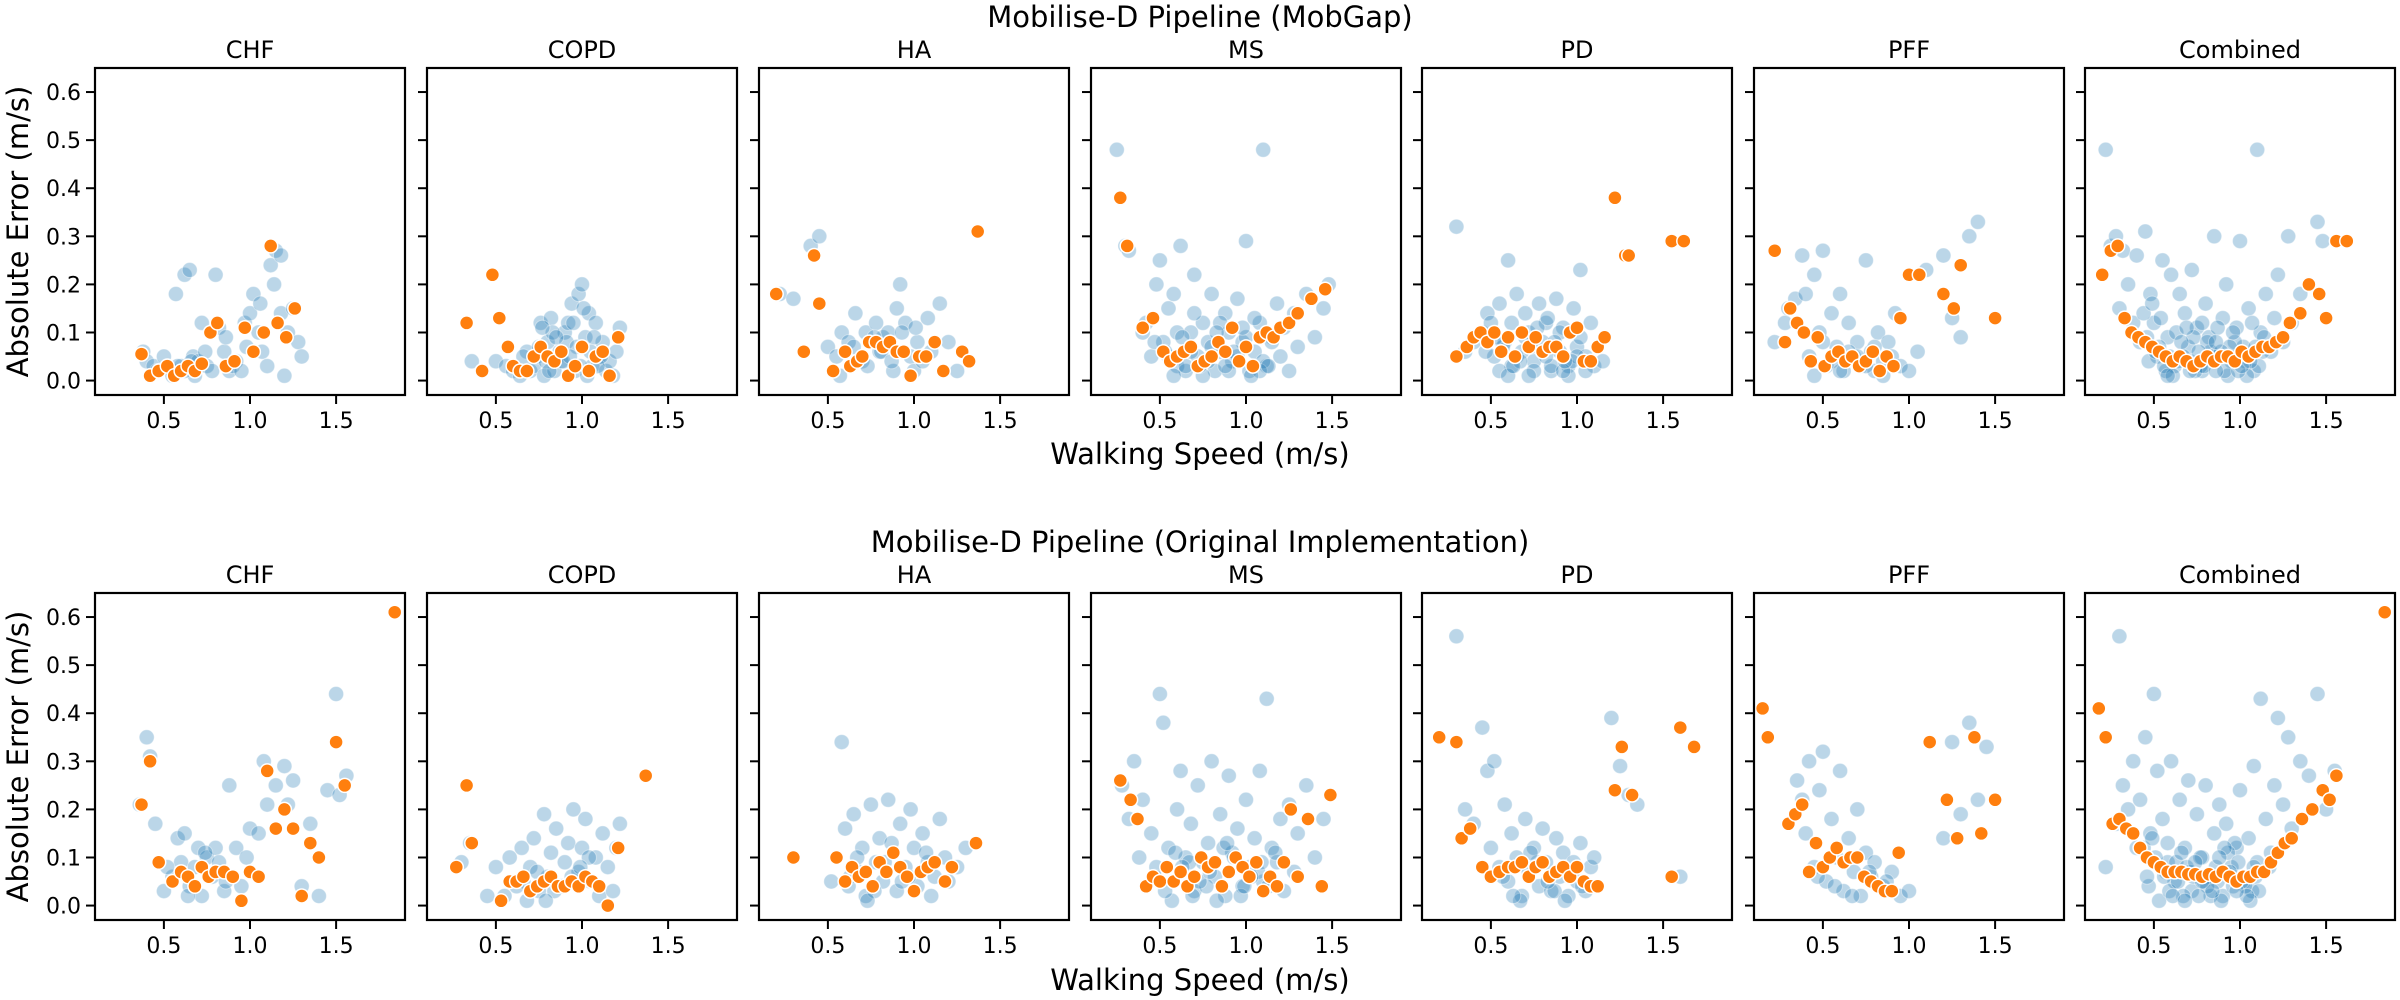 Image resolution: width=2400 pixels, height=1000 pixels. What do you see at coordinates (1573, 235) in the screenshot?
I see `panel-pd: PD 0.5 1.0 1.5` at bounding box center [1573, 235].